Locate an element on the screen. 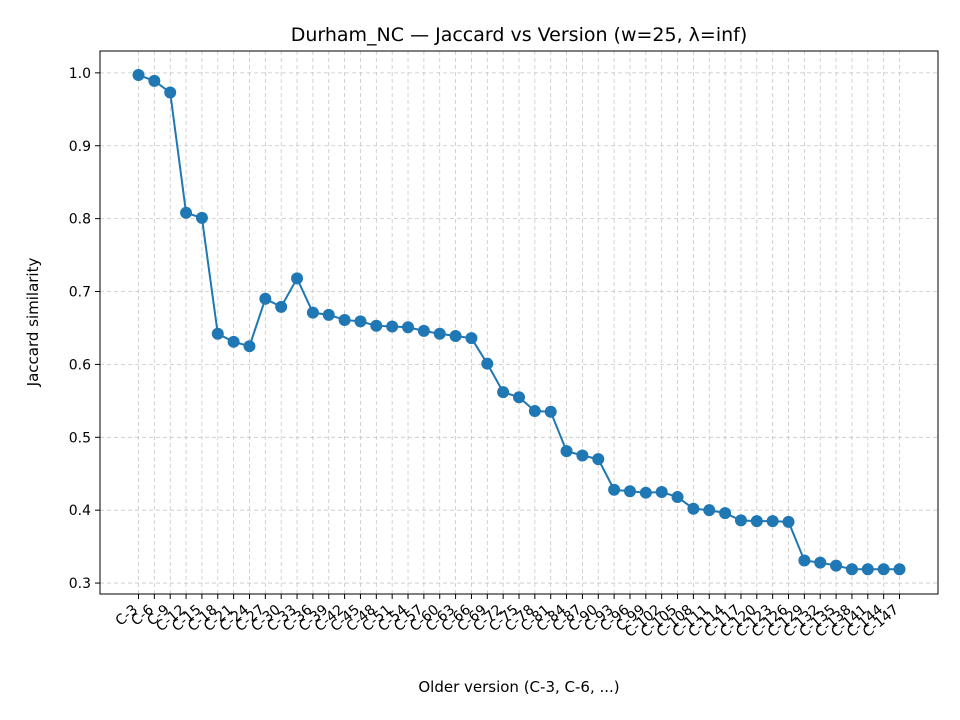  y-tick-label: 0.3 is located at coordinates (80, 584).